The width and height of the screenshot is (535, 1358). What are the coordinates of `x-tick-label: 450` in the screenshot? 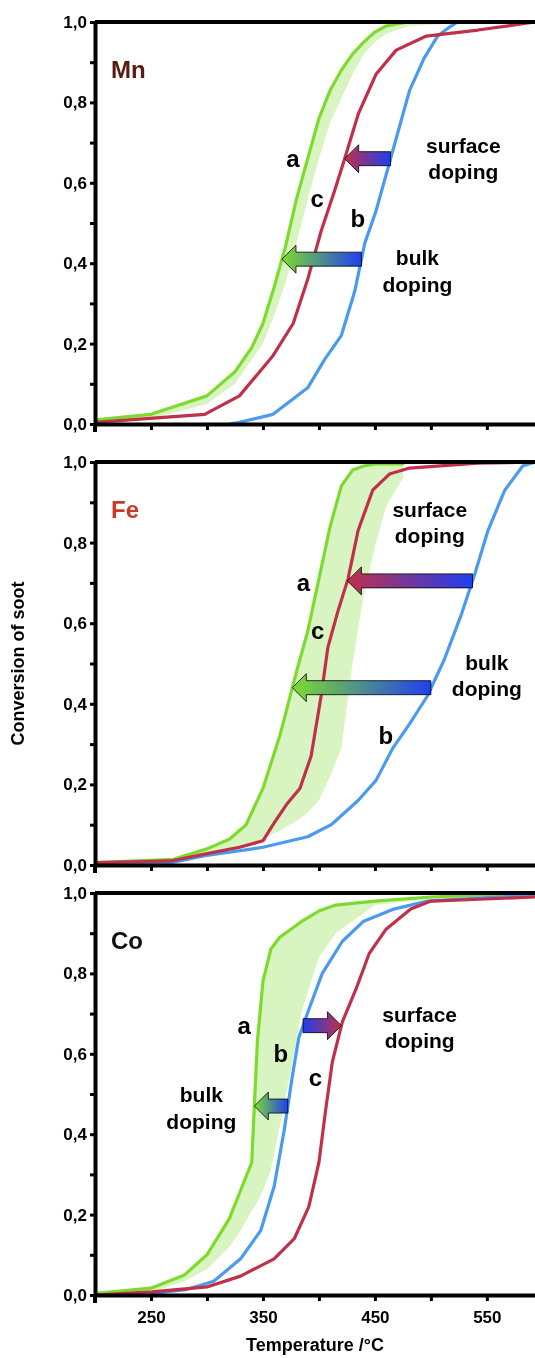 It's located at (375, 1317).